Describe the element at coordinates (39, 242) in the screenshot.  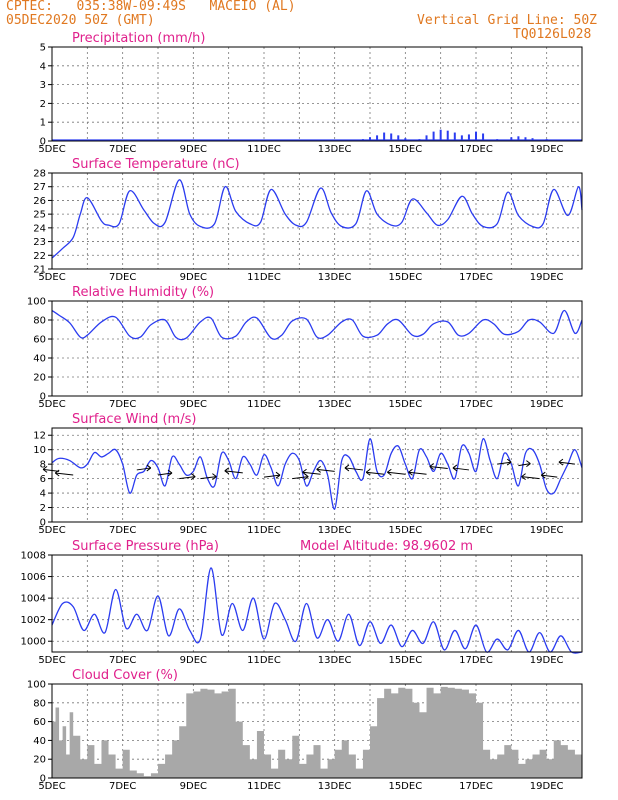
I see `y-tick-label: 23` at that location.